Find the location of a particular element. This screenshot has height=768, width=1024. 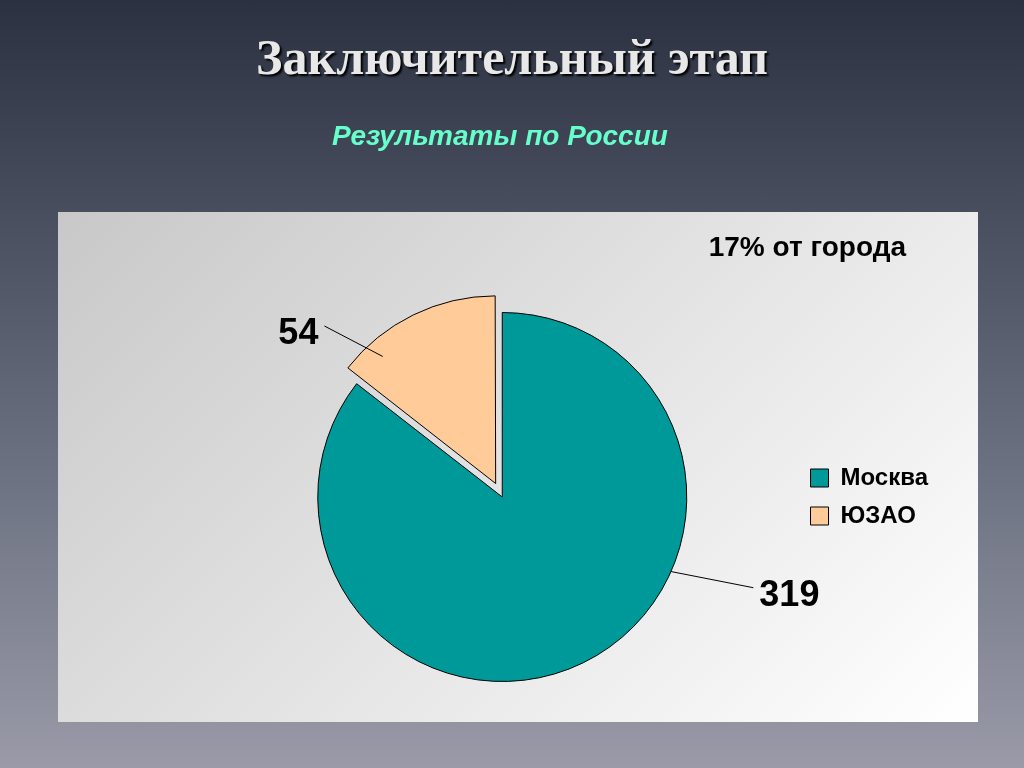

legend-label: Москва is located at coordinates (884, 476).